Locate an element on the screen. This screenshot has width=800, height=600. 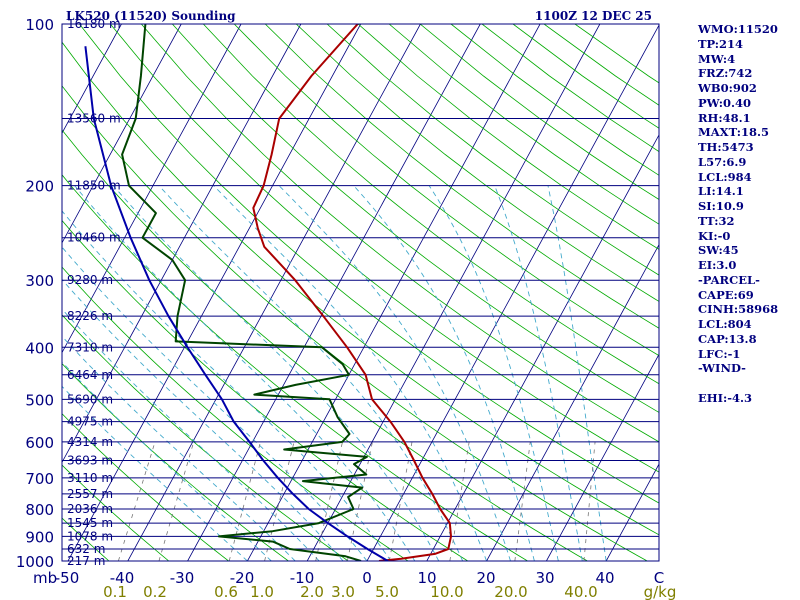
pressure-tick-label: 500 is located at coordinates (39, 400).